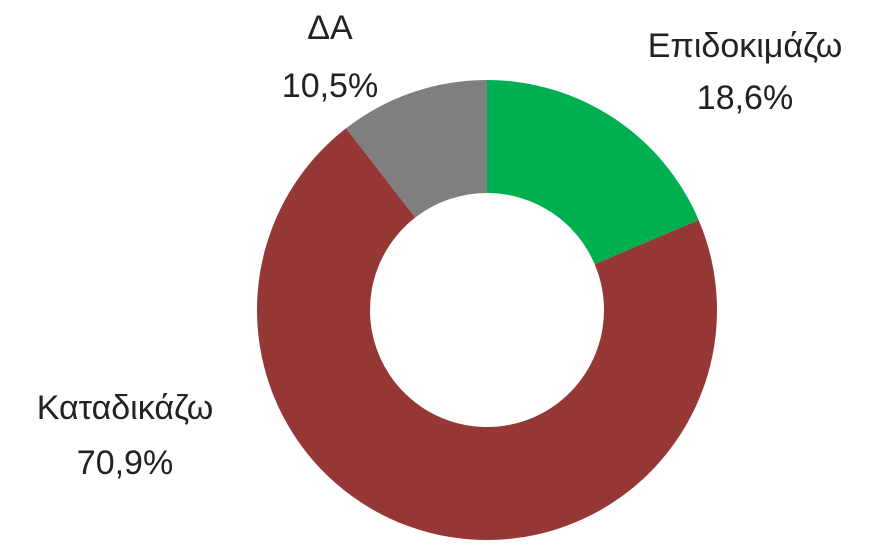 This screenshot has width=875, height=549. I want to click on category-label: Επιδοκιμάζω, so click(745, 46).